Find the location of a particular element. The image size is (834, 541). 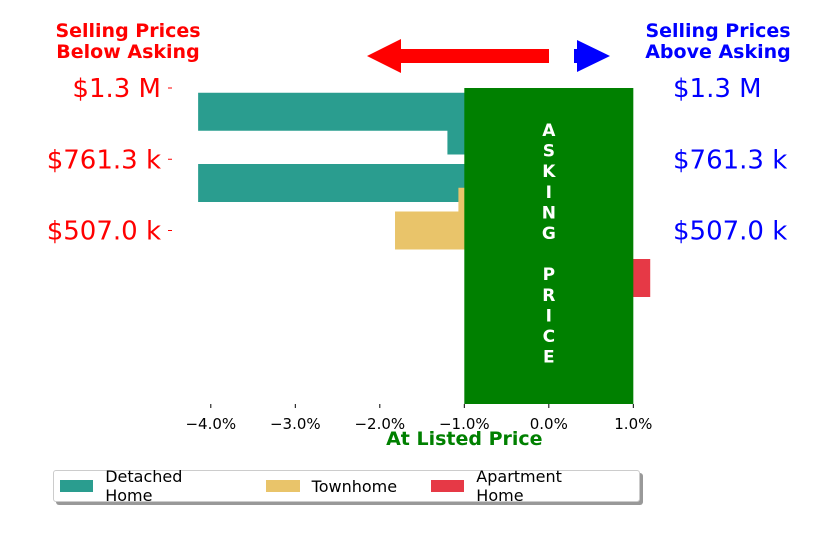

price-label-right: $761.3 k is located at coordinates (730, 160).